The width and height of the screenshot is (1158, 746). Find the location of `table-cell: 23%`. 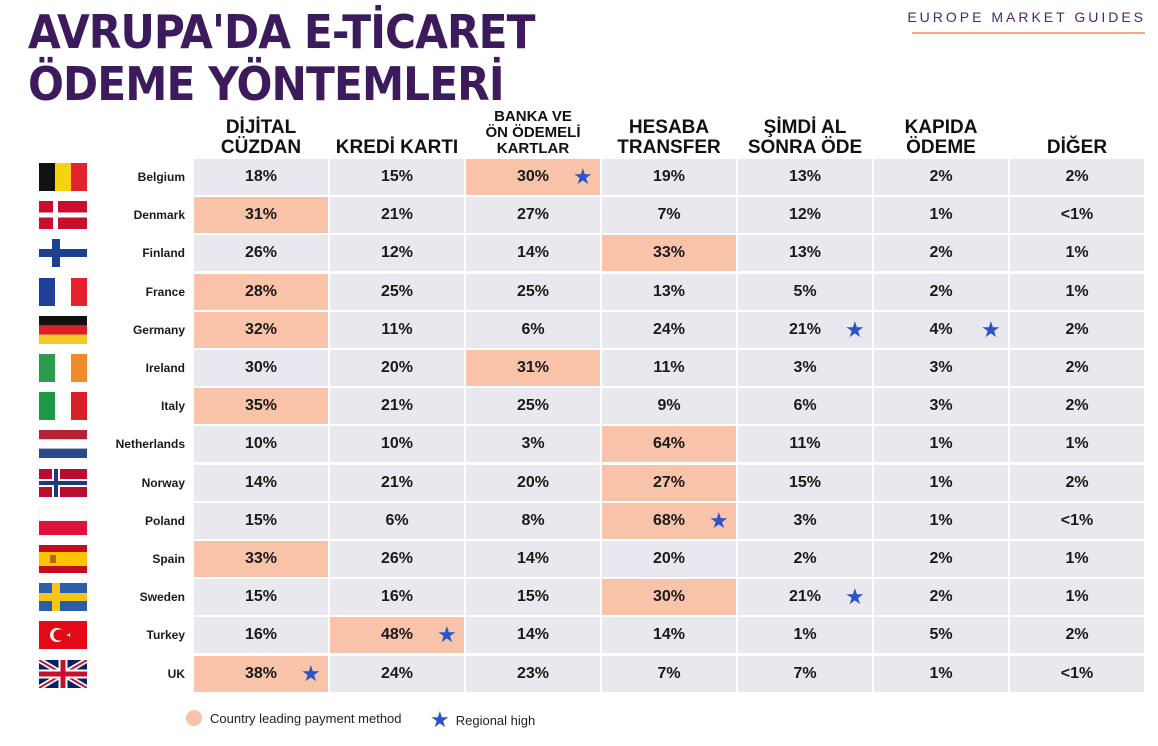

table-cell: 23% is located at coordinates (533, 673).